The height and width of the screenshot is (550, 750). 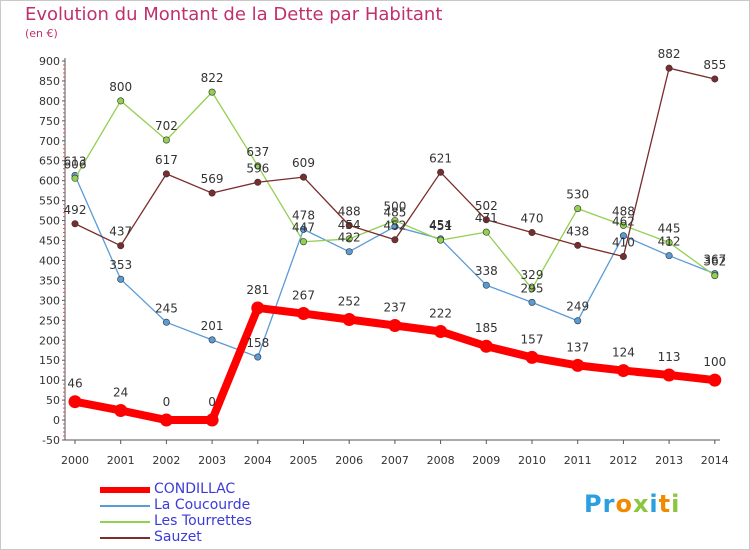 I want to click on y-tick-label: 800, so click(x=49, y=101).